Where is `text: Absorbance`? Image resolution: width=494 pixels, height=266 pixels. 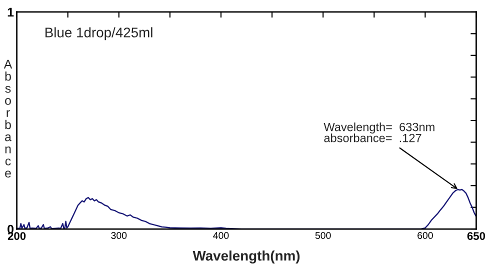
text: Absorbance is located at coordinates (8, 119).